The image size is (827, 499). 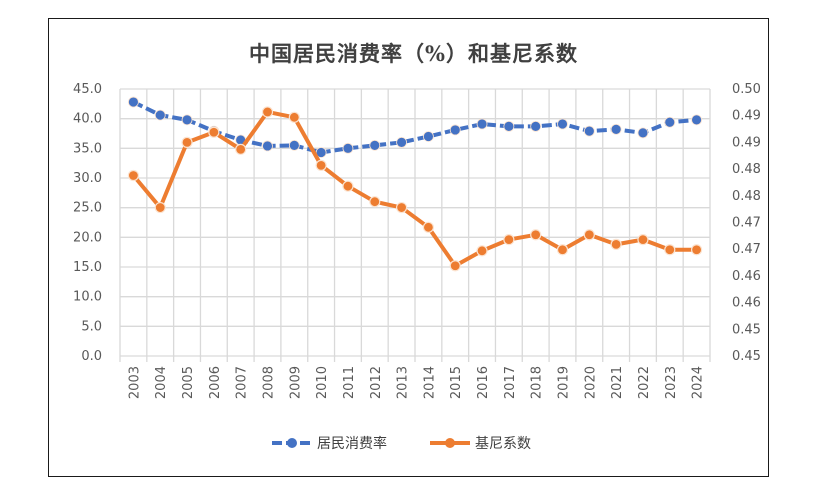 I want to click on y-left-tick-label: 0.0, so click(x=91, y=356).